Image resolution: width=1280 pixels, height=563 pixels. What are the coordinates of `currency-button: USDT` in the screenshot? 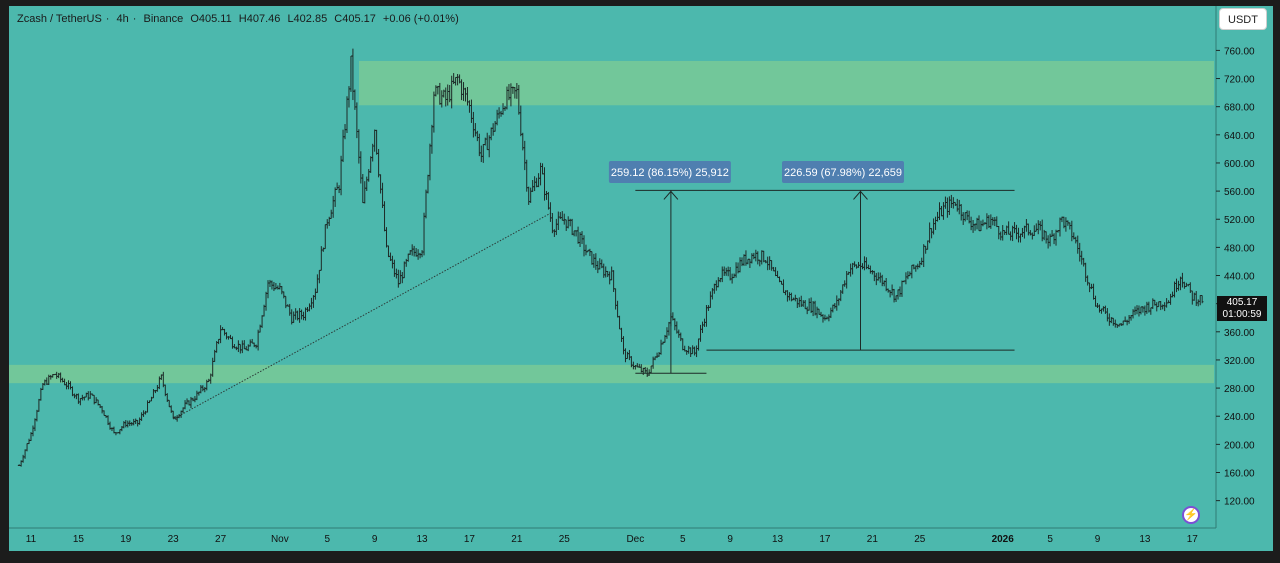 It's located at (1243, 19).